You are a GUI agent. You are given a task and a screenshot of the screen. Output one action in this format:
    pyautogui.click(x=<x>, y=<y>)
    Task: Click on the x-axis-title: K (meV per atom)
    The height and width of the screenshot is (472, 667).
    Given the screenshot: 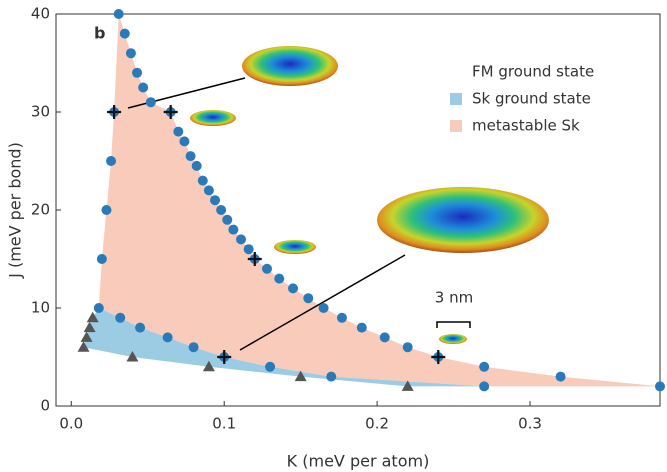 What is the action you would take?
    pyautogui.click(x=358, y=461)
    